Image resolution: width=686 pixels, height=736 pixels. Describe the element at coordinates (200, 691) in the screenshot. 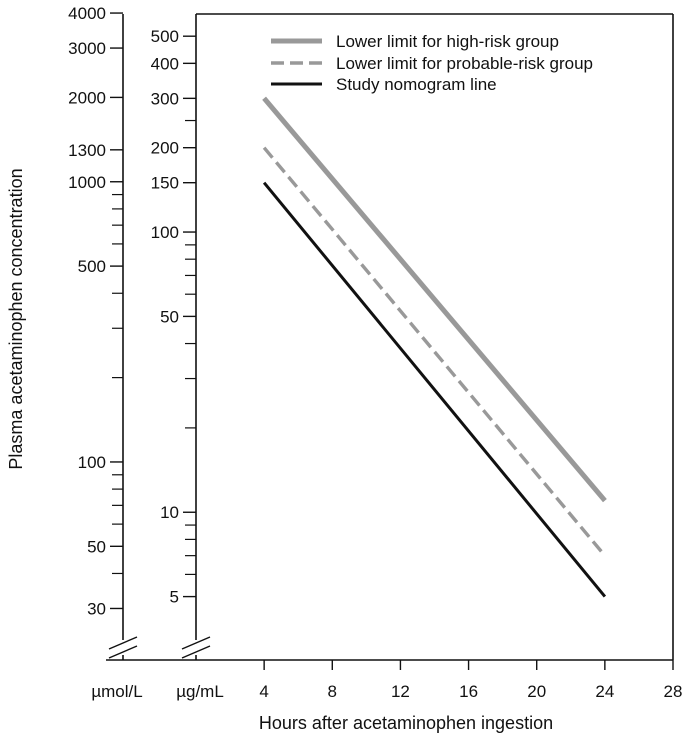

I see `ug-unit-label: µg/mL` at that location.